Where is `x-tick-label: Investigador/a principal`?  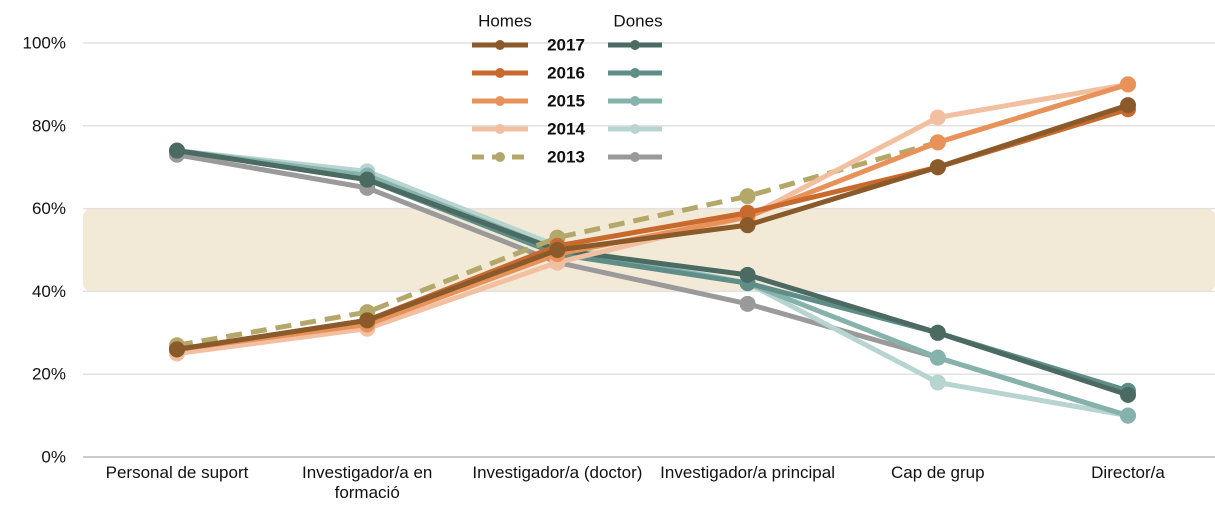
x-tick-label: Investigador/a principal is located at coordinates (747, 472).